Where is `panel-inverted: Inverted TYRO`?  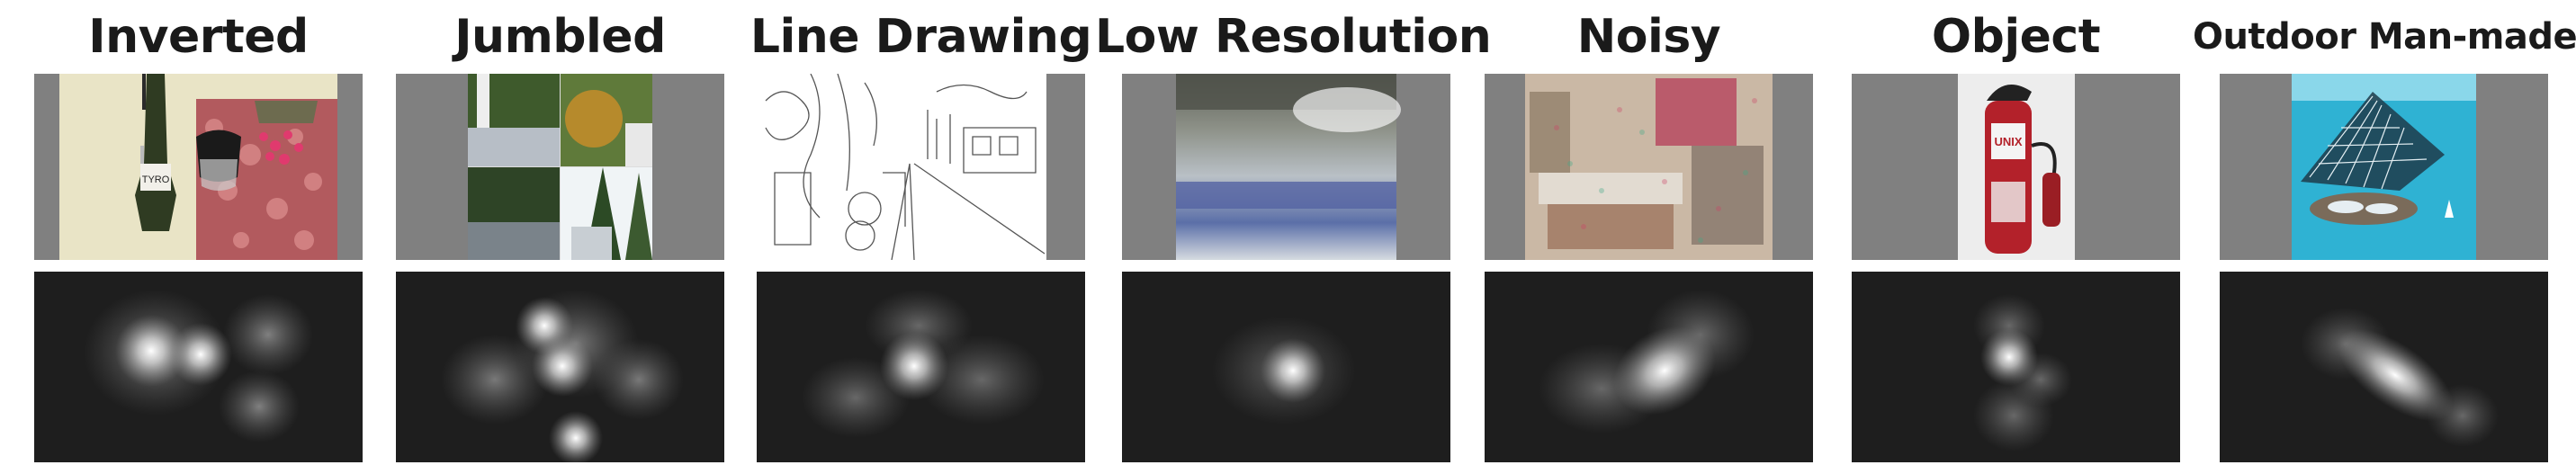
panel-inverted: Inverted TYRO is located at coordinates (199, 237).